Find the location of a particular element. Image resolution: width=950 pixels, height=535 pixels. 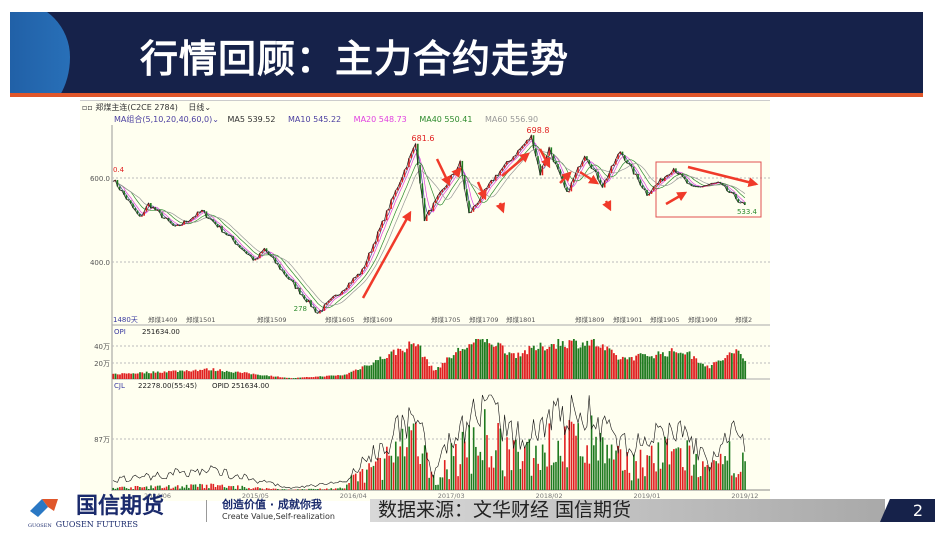

x-contract-label: 郑煤1605 is located at coordinates (340, 319).